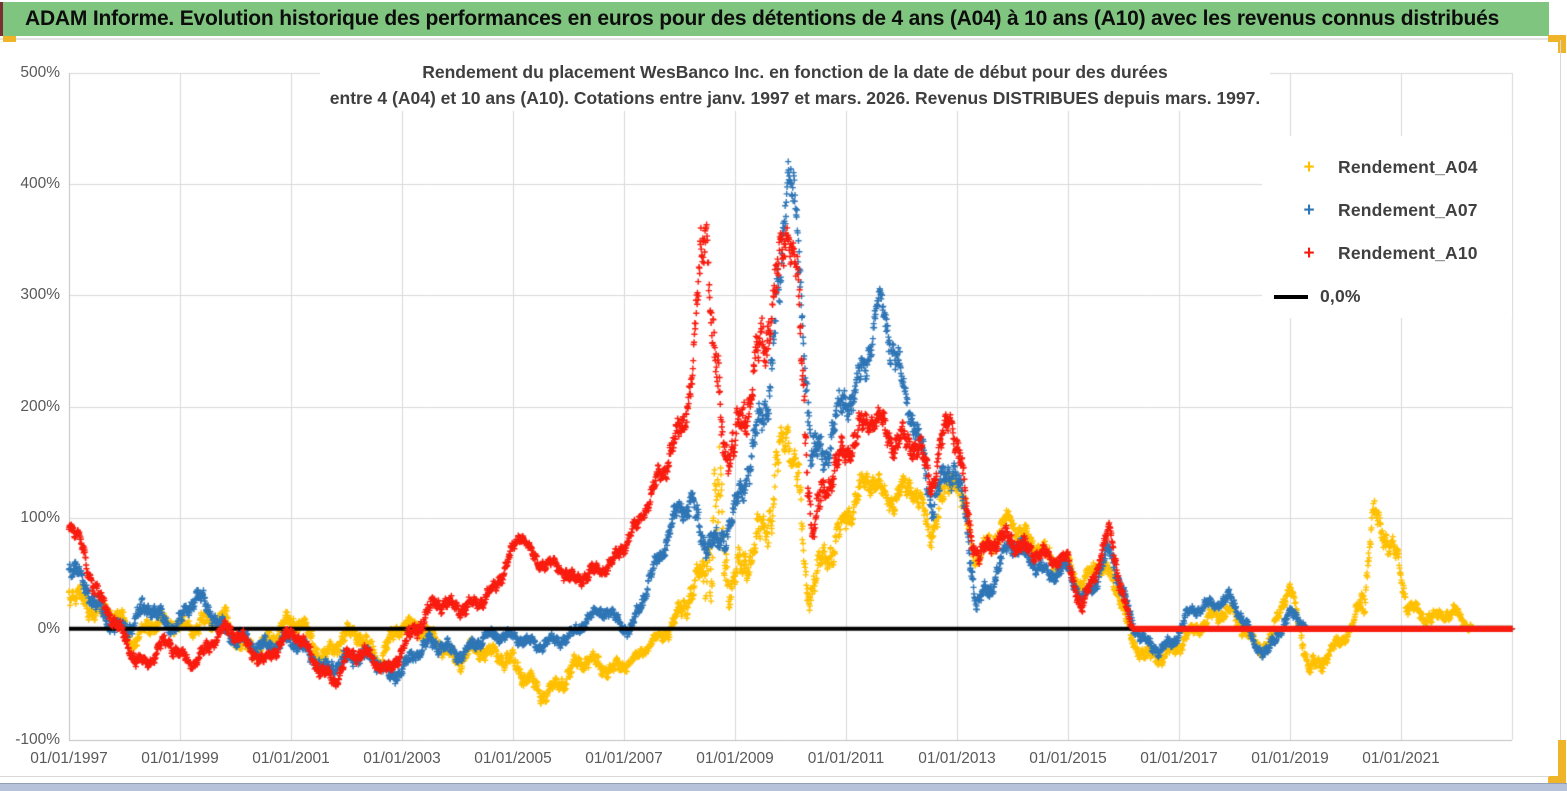 The width and height of the screenshot is (1567, 791). What do you see at coordinates (40, 517) in the screenshot?
I see `y-tick-label: 100%` at bounding box center [40, 517].